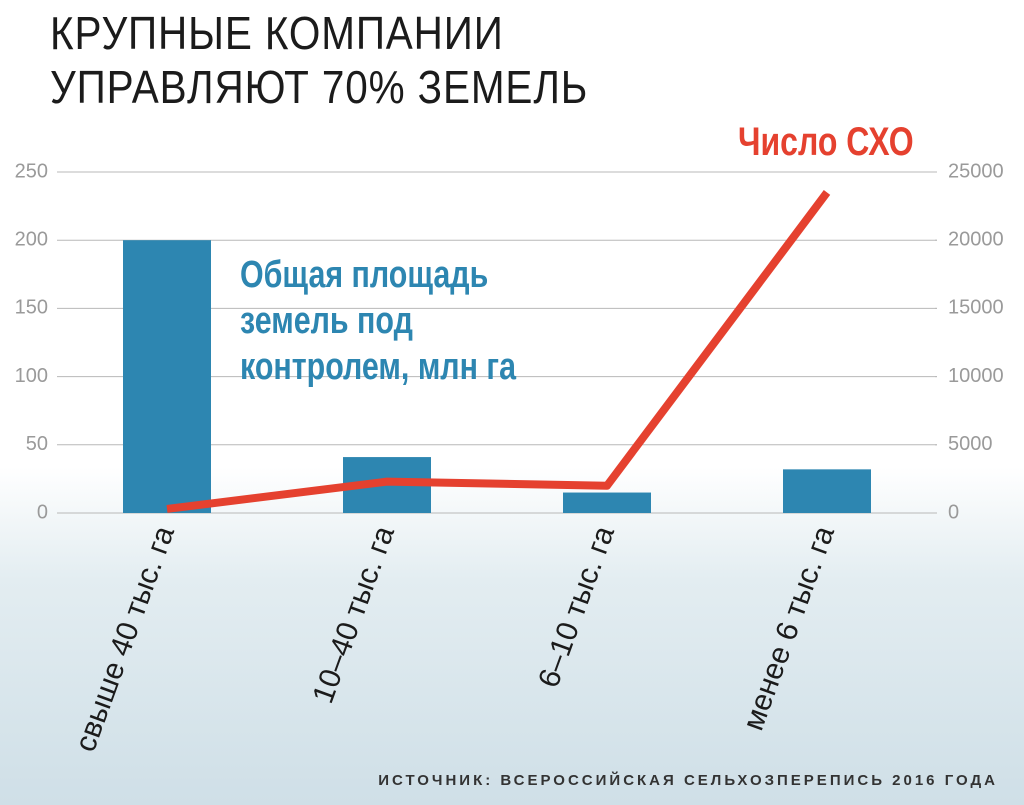 This screenshot has width=1024, height=805. What do you see at coordinates (353, 615) in the screenshot?
I see `x-tick-label: 10–40 тыс. га` at bounding box center [353, 615].